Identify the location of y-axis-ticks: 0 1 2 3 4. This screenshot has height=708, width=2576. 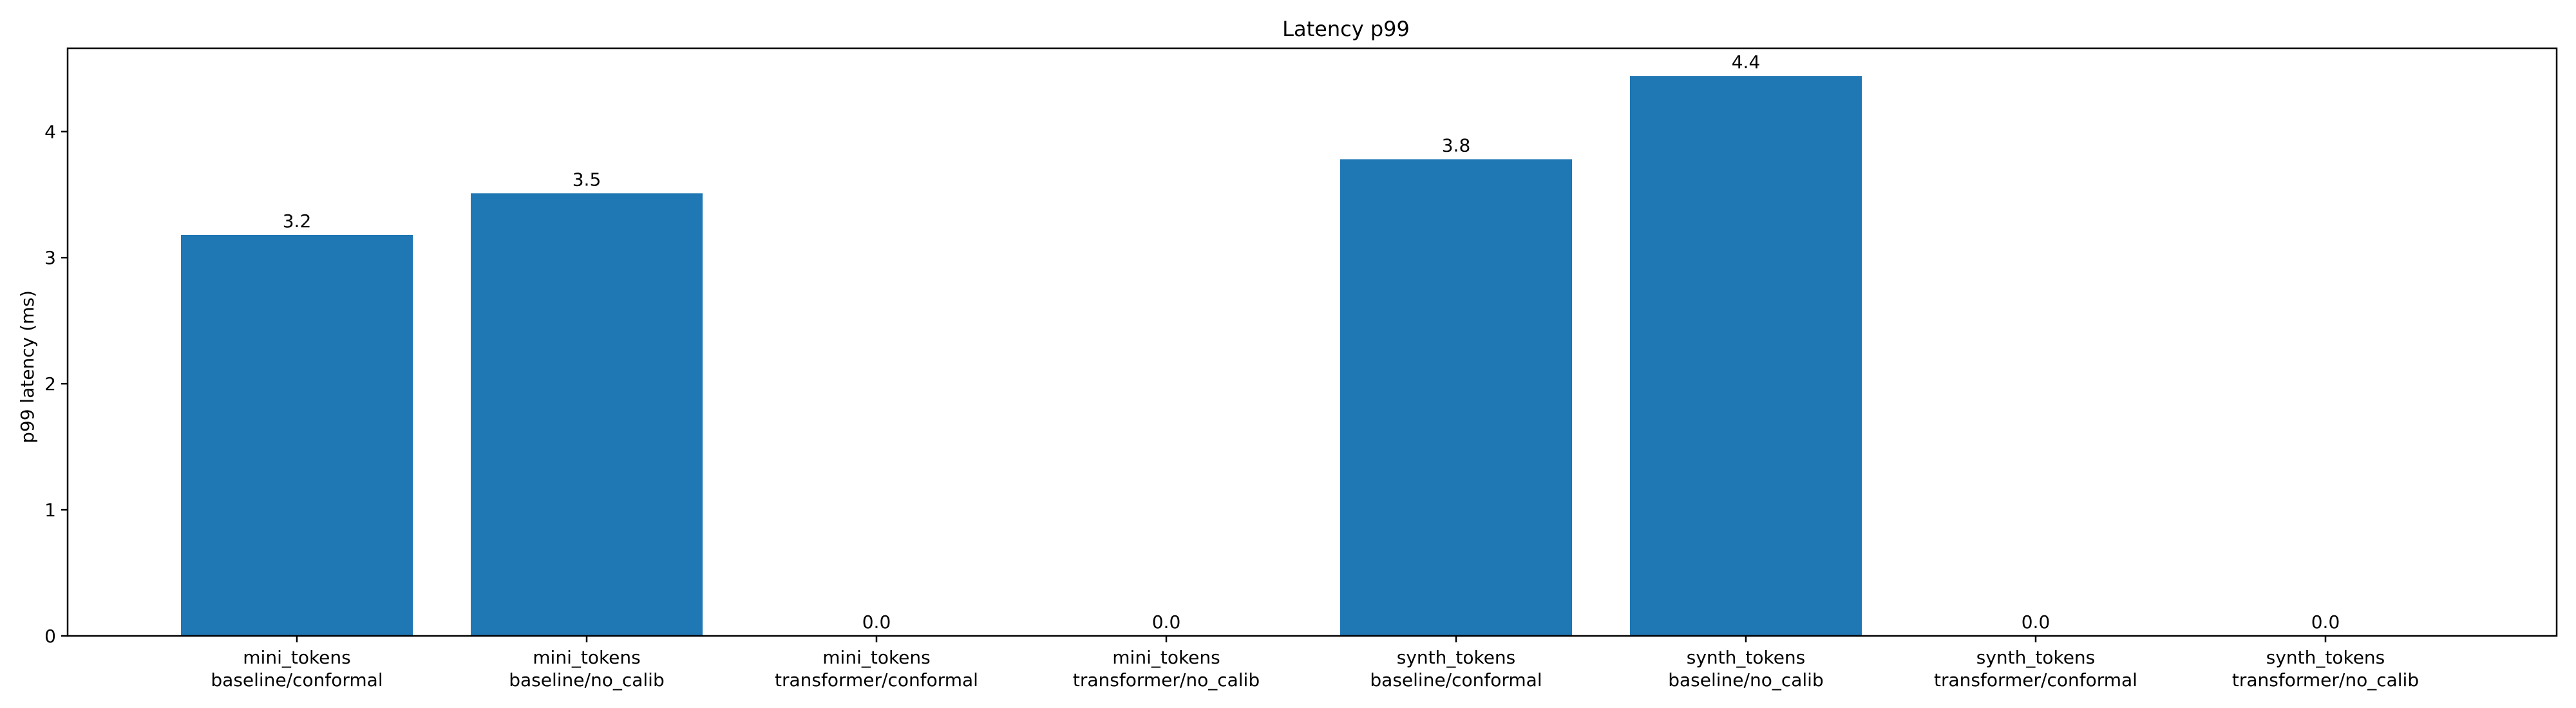
(56, 384).